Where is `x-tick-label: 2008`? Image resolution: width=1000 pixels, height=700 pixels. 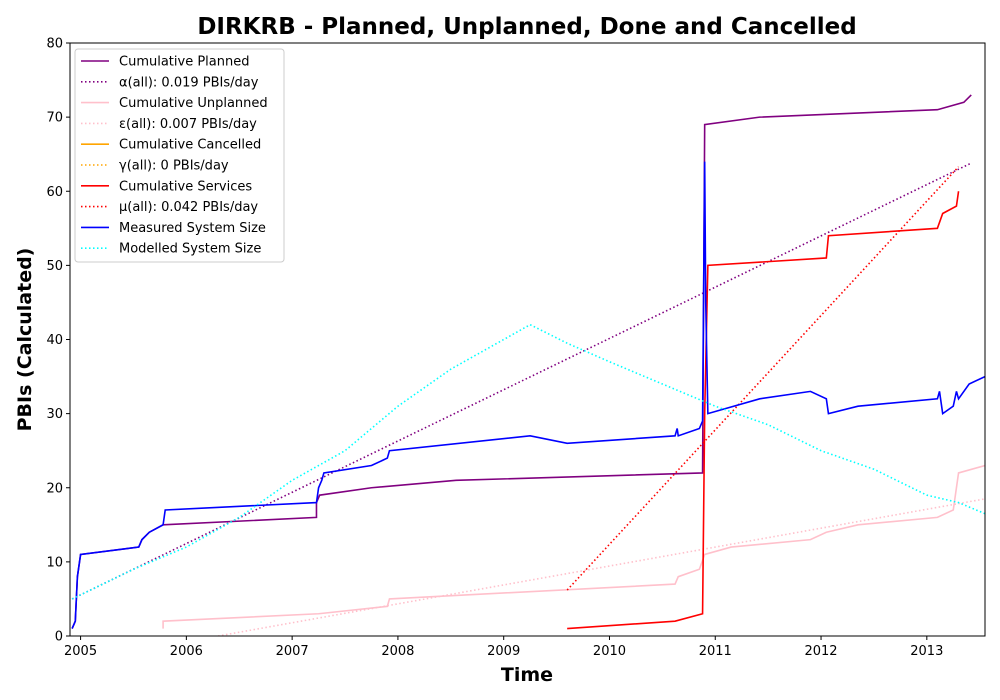
x-tick-label: 2008 is located at coordinates (397, 651).